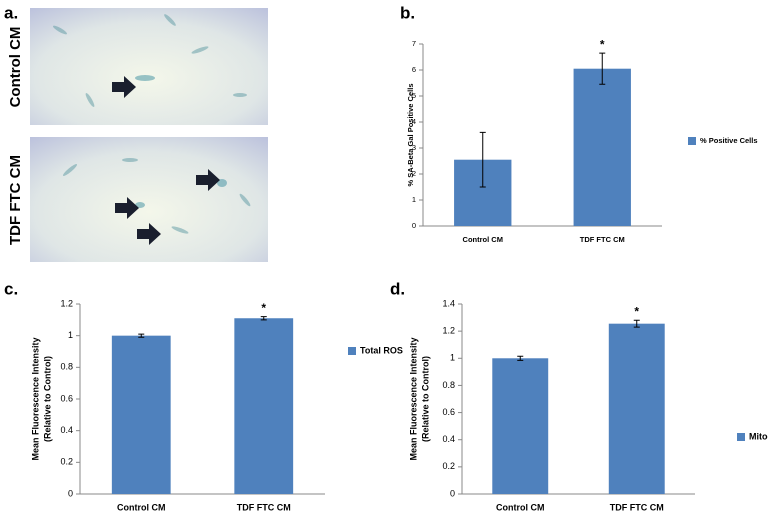  I want to click on legend-label: Total ROS, so click(381, 350).